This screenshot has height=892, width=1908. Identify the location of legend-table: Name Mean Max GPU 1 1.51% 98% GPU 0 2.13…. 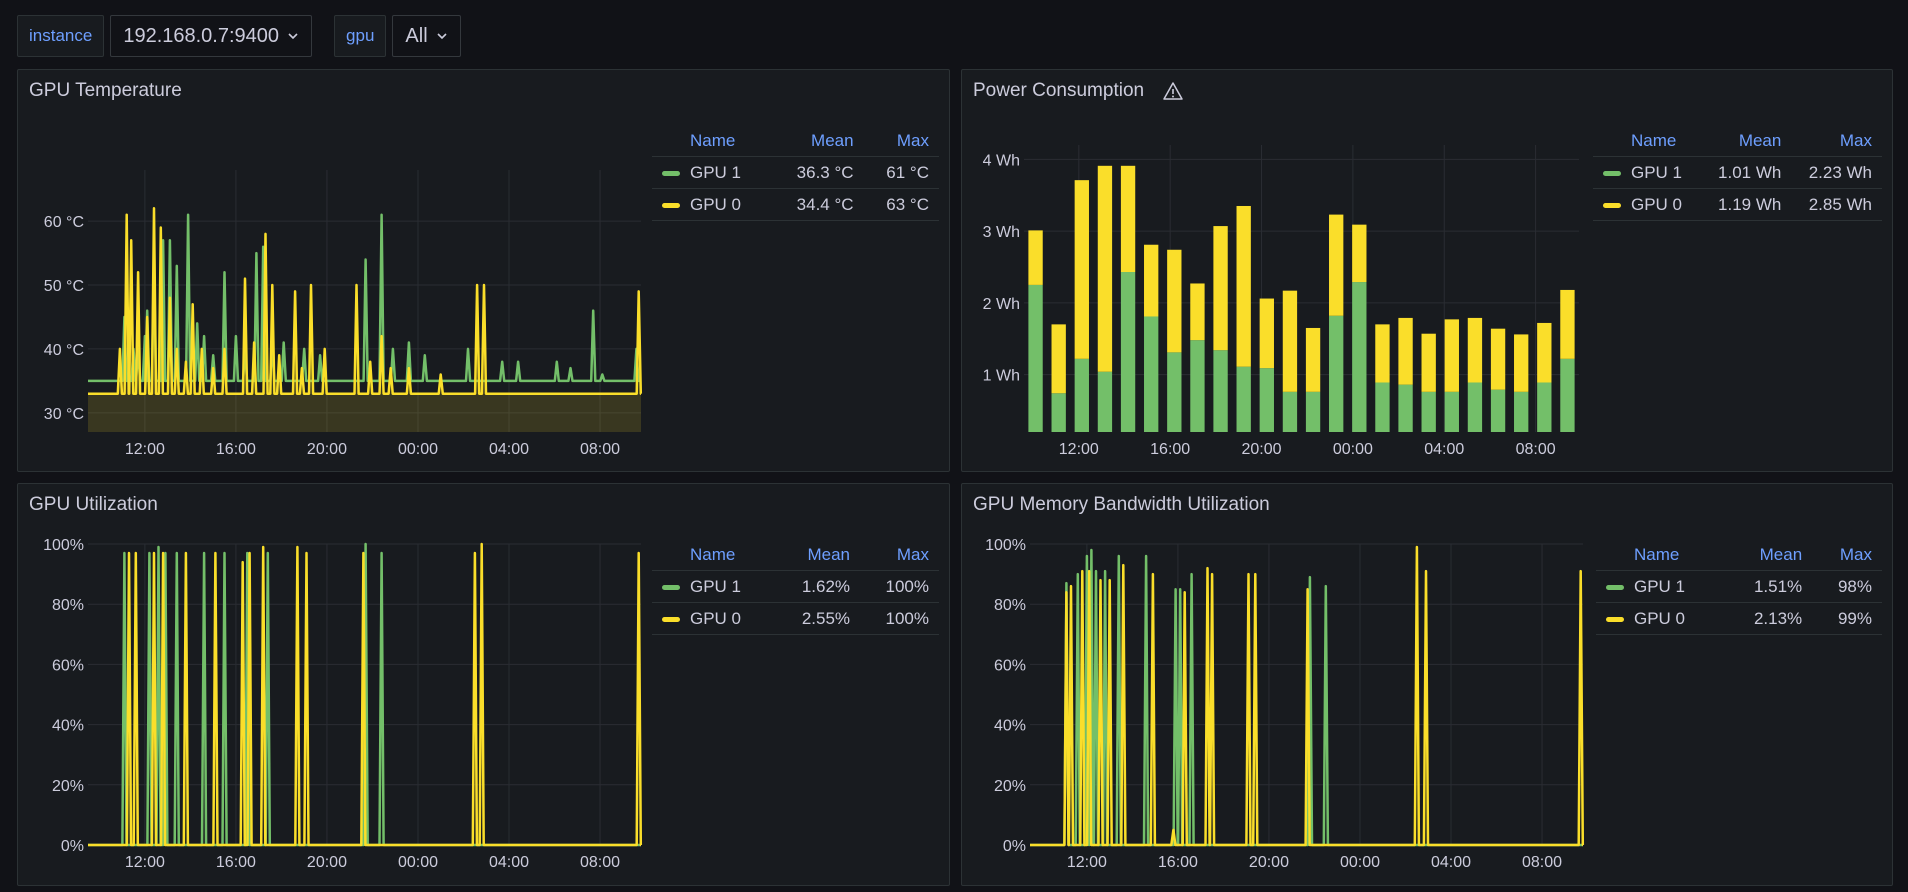
(1739, 587).